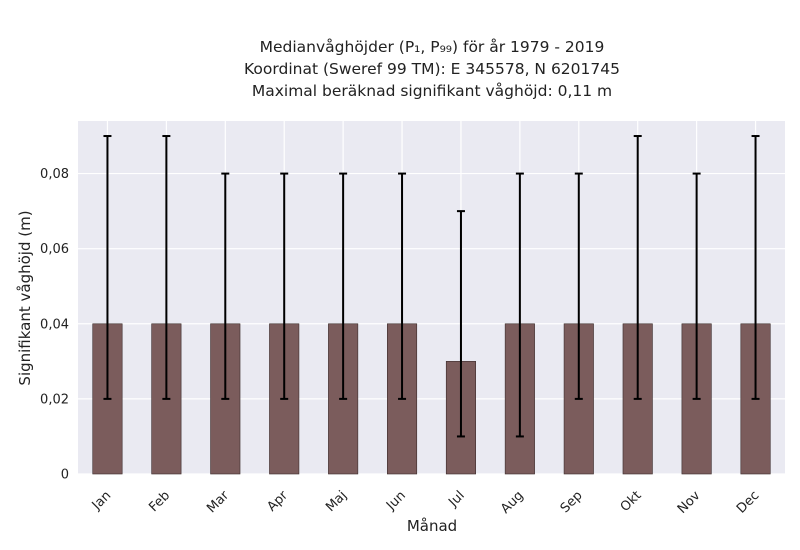  Describe the element at coordinates (631, 501) in the screenshot. I see `x-tick-label: Okt` at that location.